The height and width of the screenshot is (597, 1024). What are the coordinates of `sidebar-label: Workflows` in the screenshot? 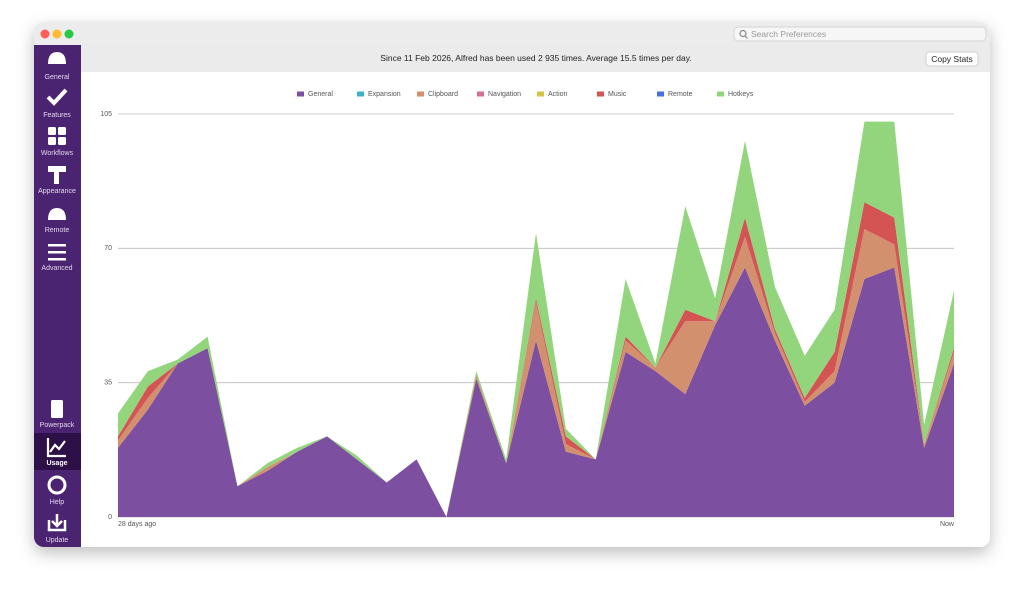 It's located at (57, 153).